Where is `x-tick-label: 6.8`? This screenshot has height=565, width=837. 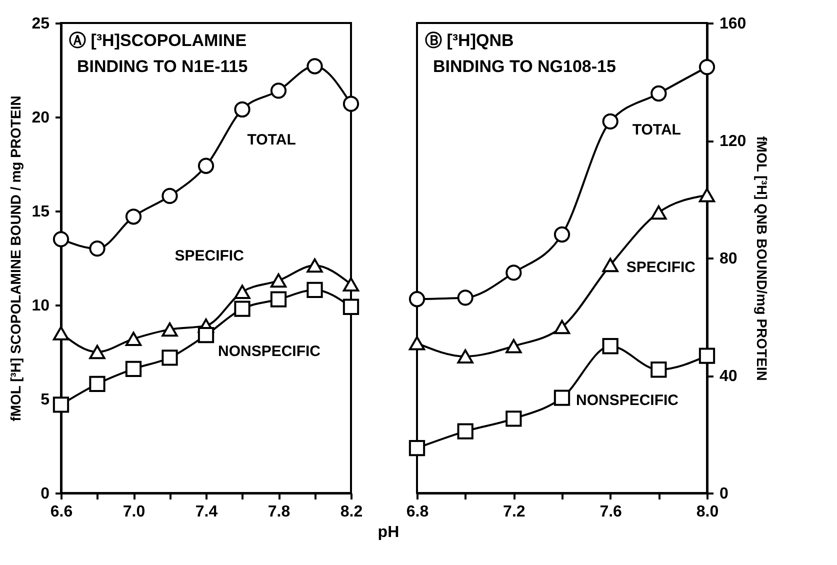
x-tick-label: 6.8 is located at coordinates (417, 512).